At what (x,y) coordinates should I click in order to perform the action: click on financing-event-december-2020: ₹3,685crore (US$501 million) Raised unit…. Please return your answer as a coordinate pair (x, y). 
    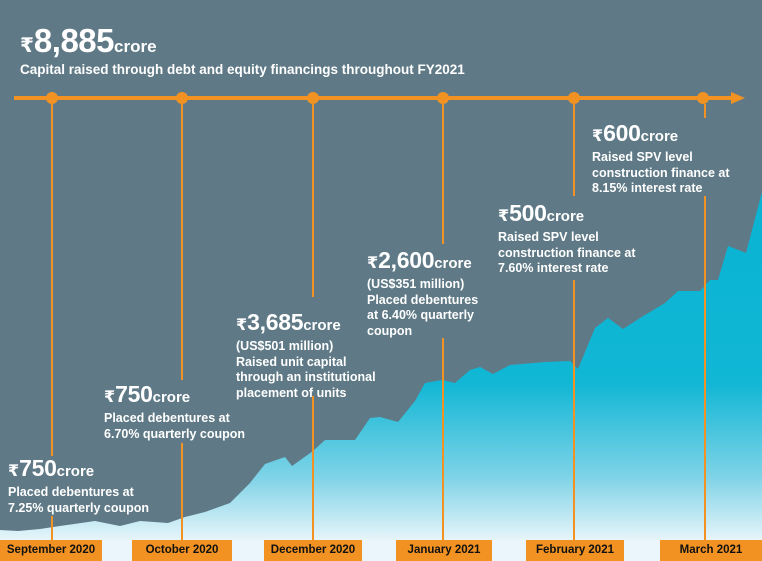
    Looking at the image, I should click on (306, 355).